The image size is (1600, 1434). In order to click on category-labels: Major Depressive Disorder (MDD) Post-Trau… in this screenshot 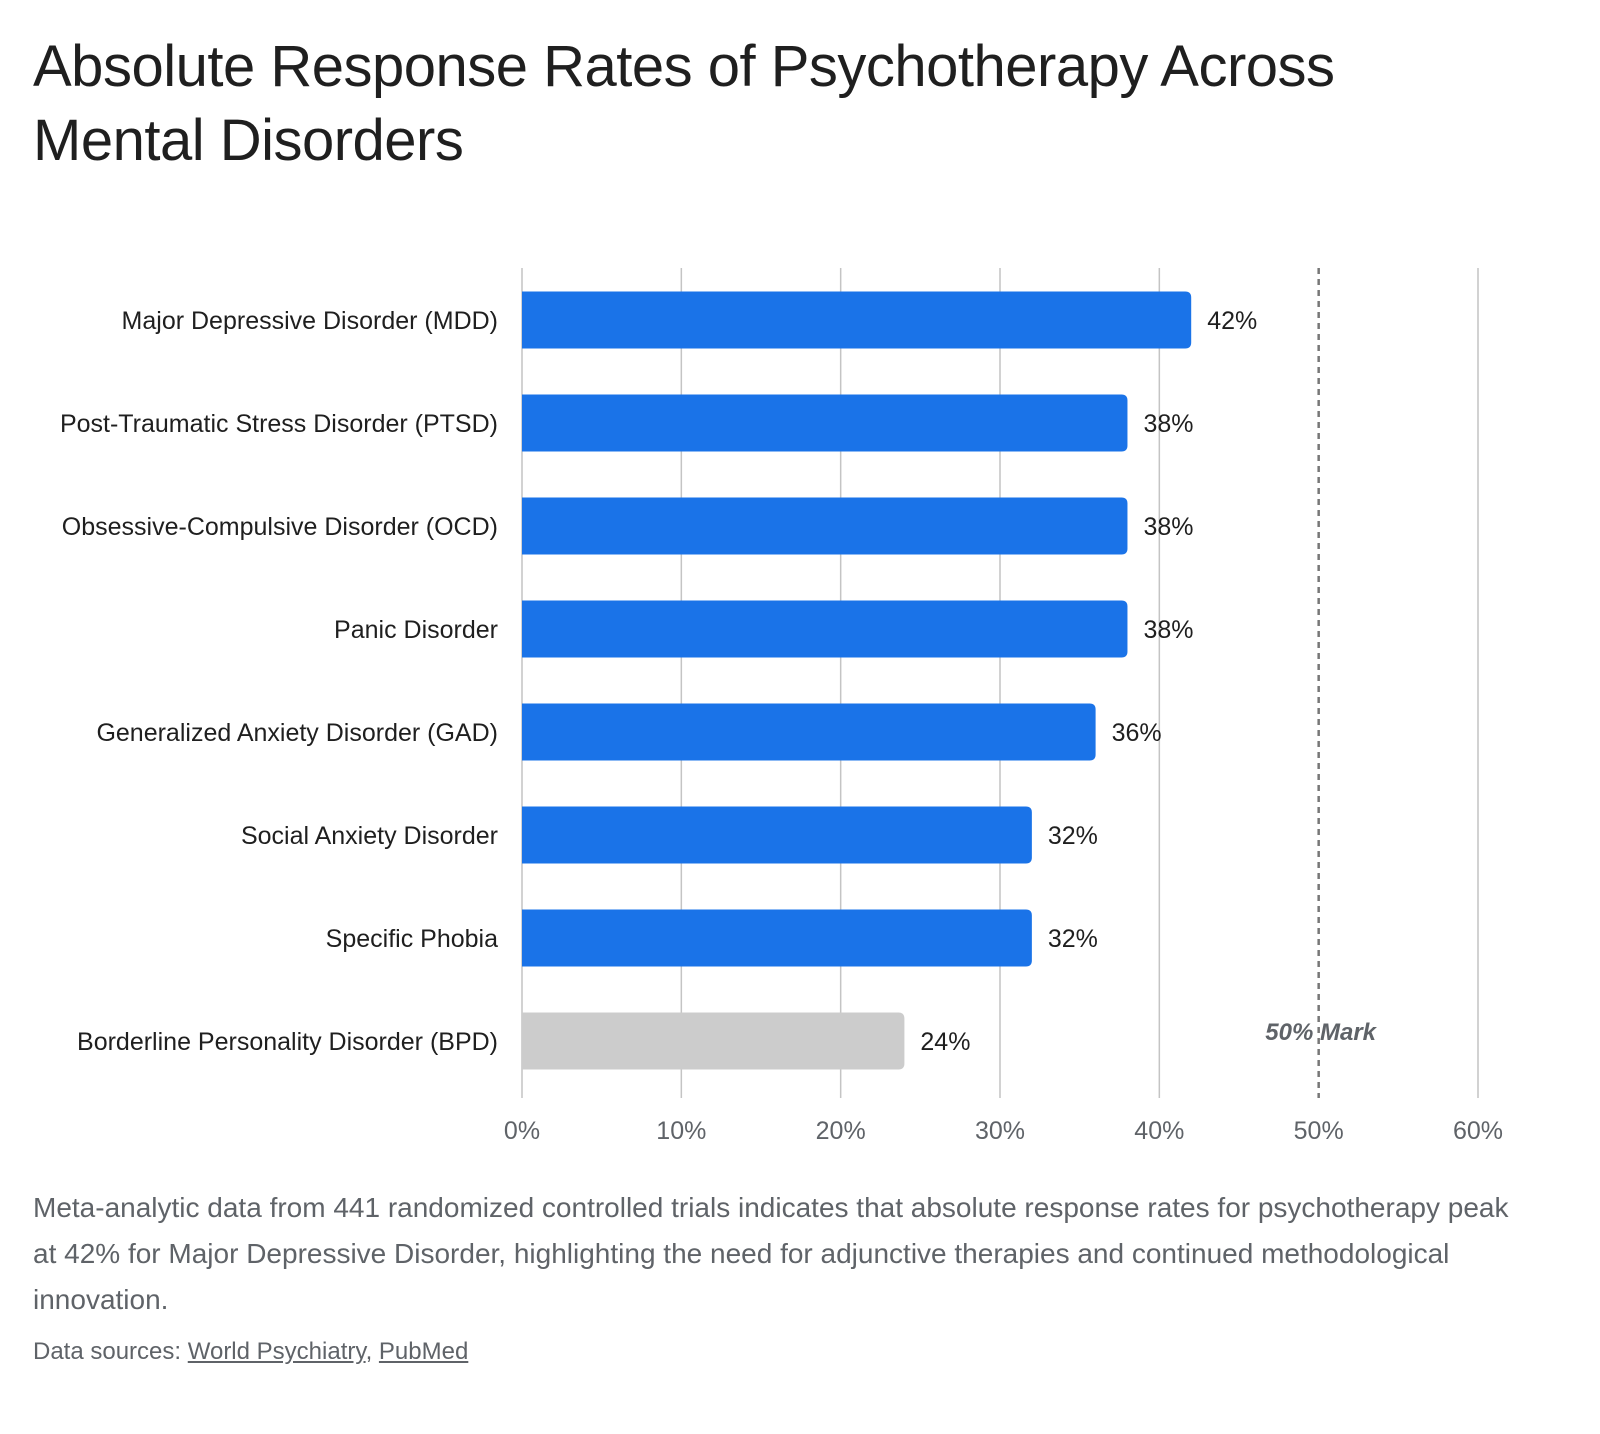, I will do `click(279, 681)`.